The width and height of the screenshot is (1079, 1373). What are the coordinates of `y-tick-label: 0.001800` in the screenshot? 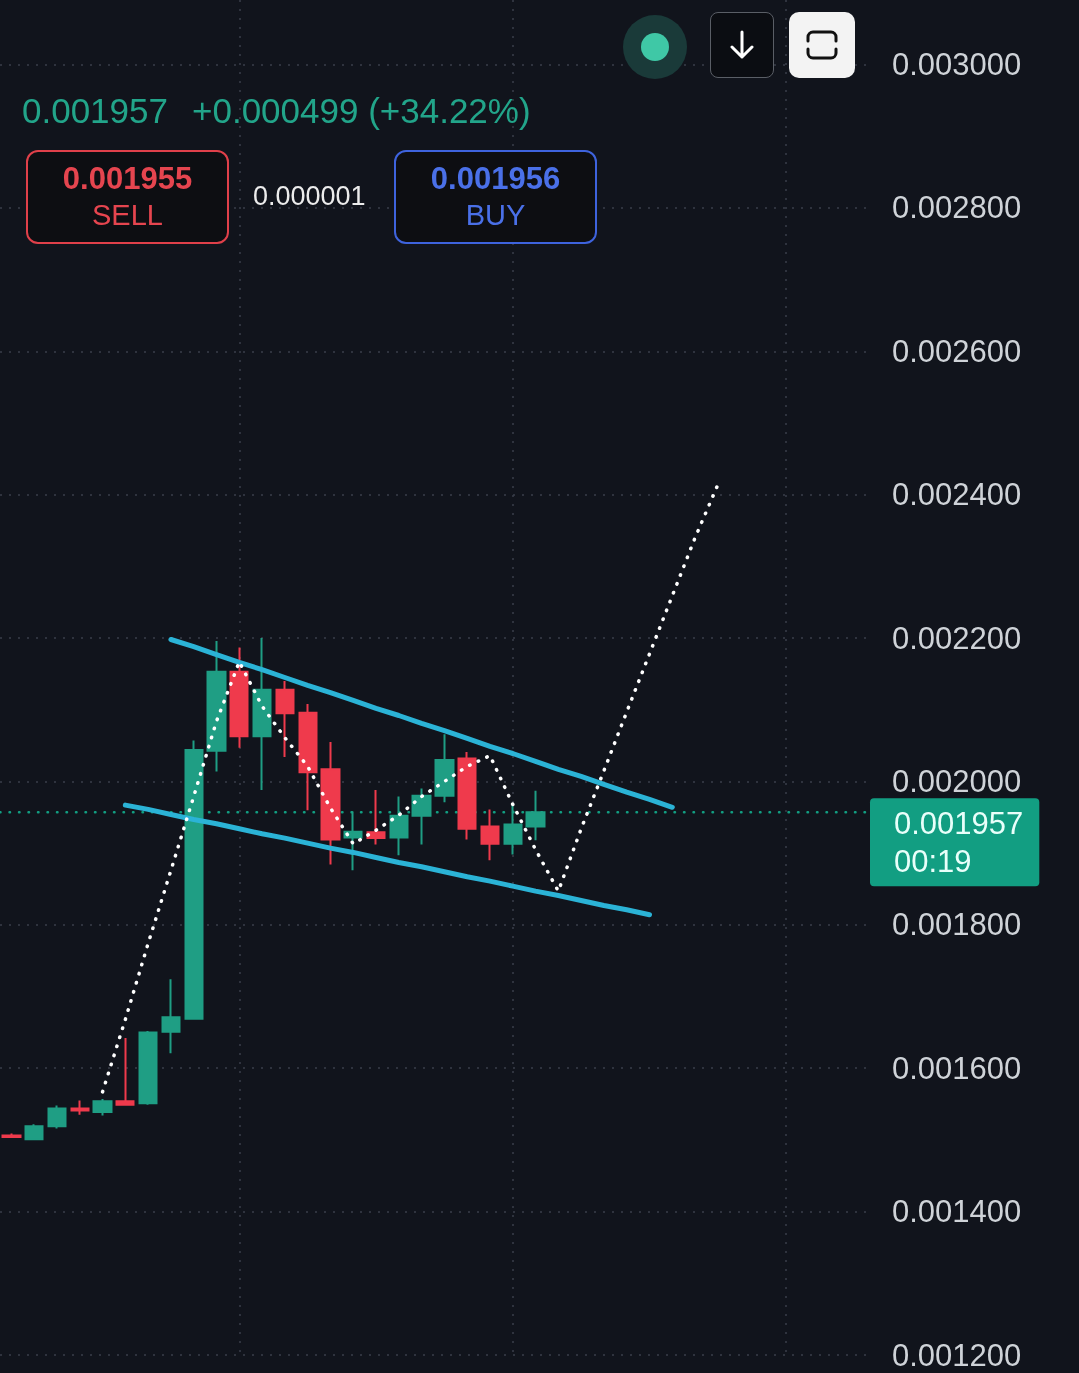 It's located at (957, 925).